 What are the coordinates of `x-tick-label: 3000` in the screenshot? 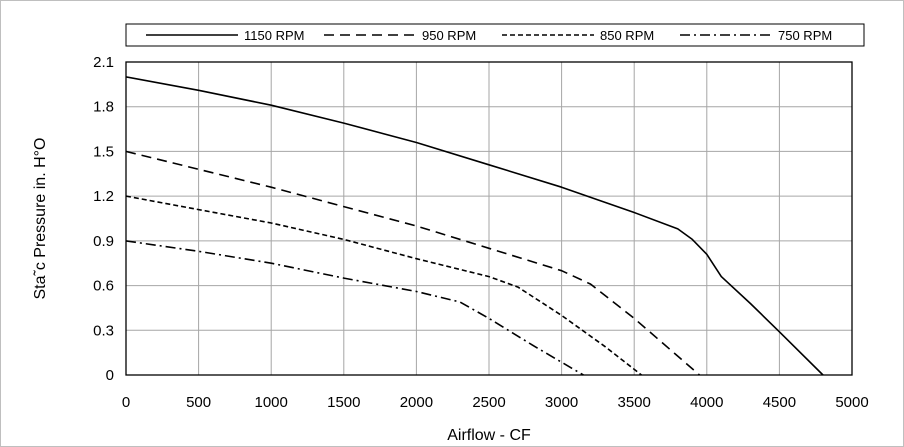 It's located at (561, 402).